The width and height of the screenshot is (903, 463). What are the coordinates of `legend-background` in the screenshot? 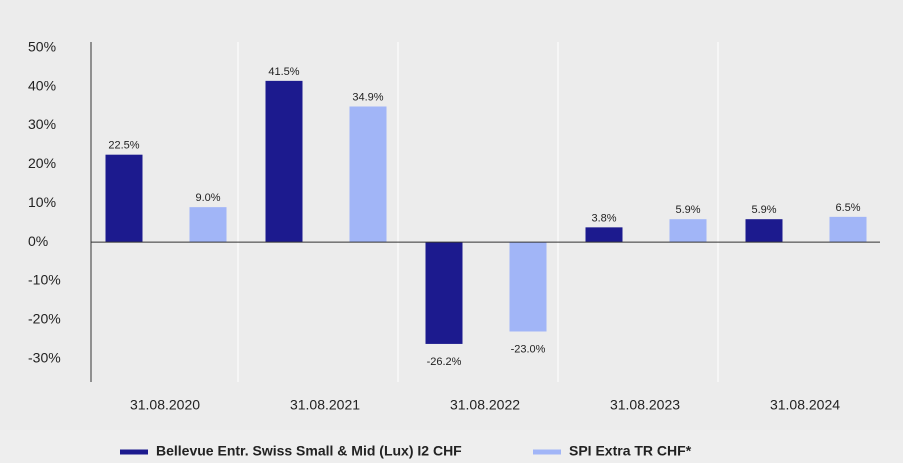 It's located at (451, 446).